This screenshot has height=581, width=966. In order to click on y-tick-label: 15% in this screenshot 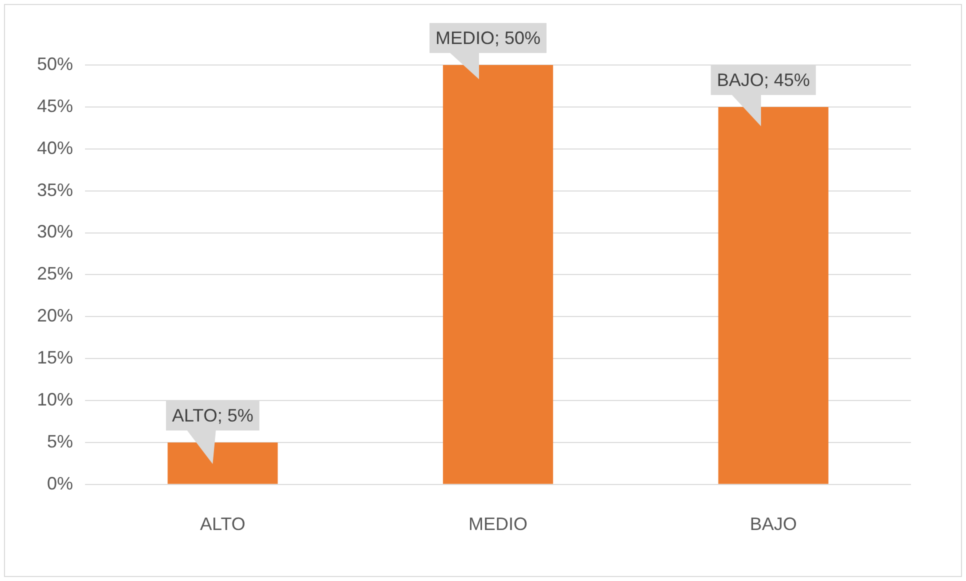, I will do `click(55, 358)`.